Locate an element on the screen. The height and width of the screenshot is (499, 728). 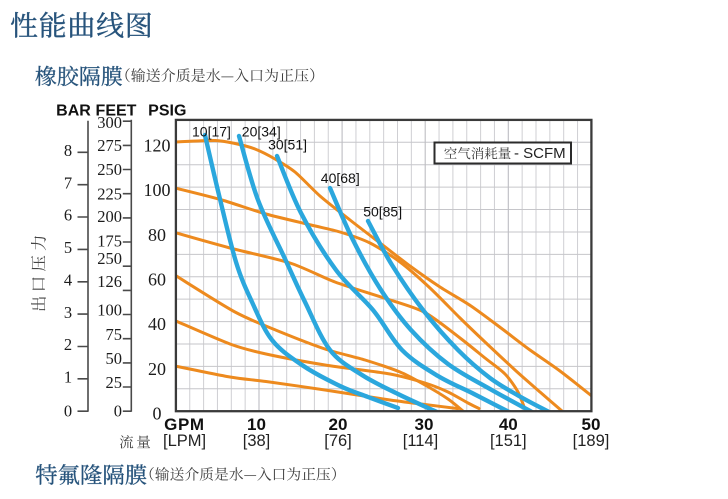
svg-text: 10[17] is located at coordinates (211, 131).